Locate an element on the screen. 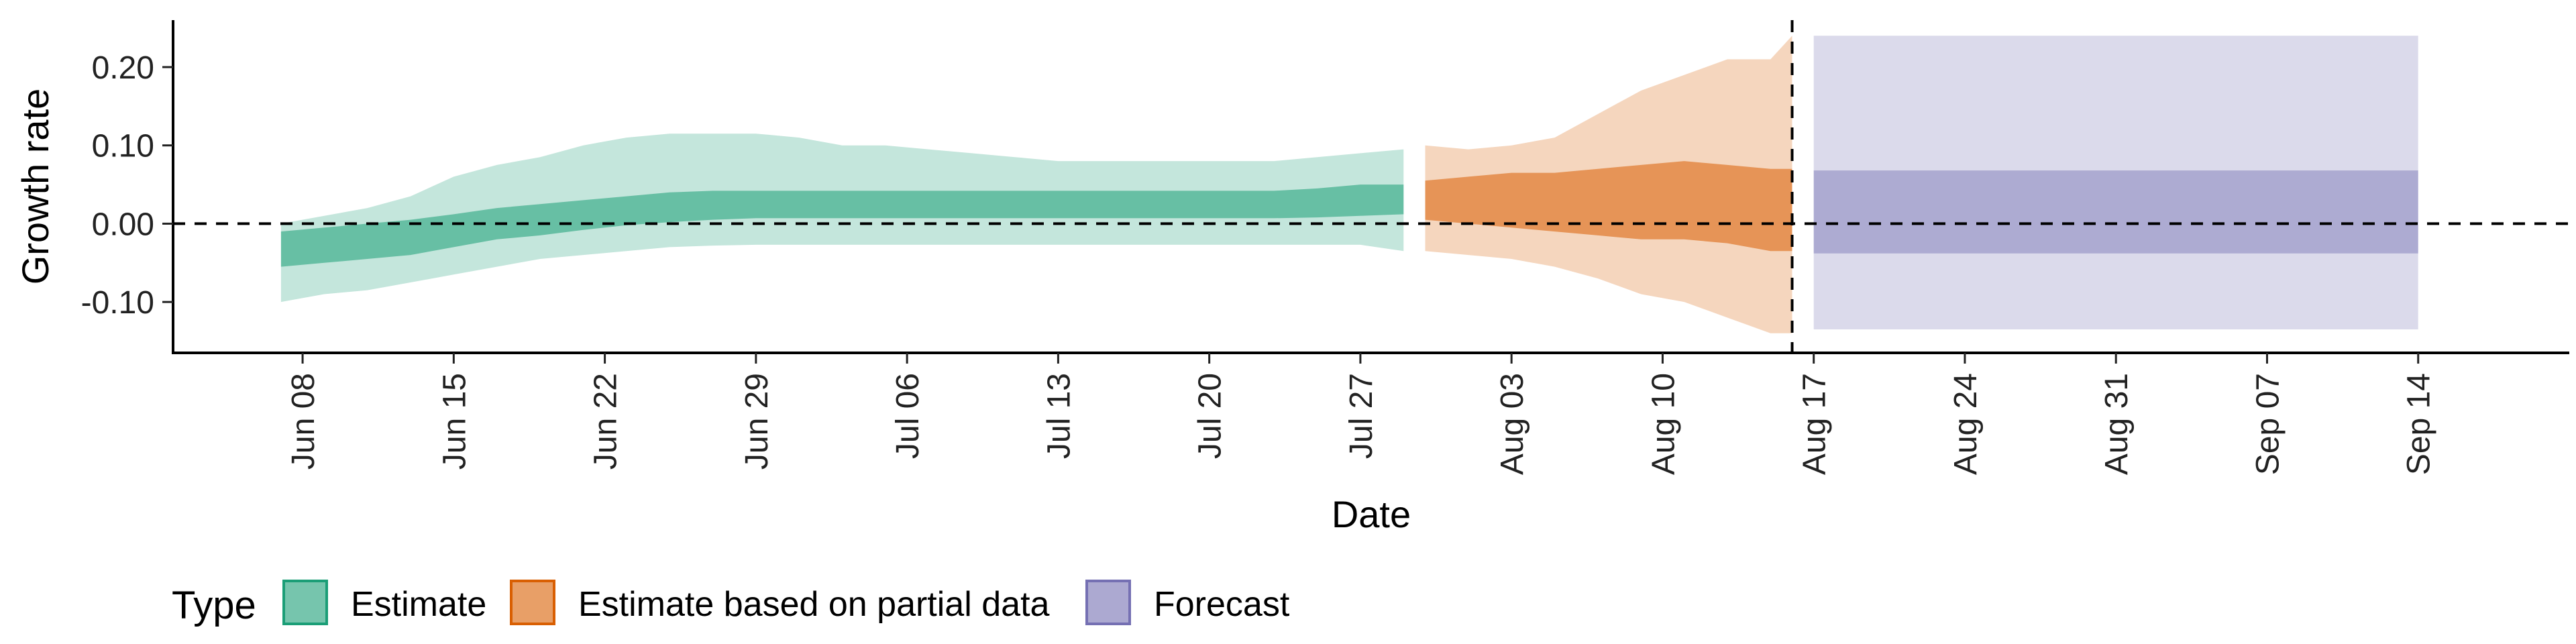  y-axis-title: Growth rate is located at coordinates (35, 187).